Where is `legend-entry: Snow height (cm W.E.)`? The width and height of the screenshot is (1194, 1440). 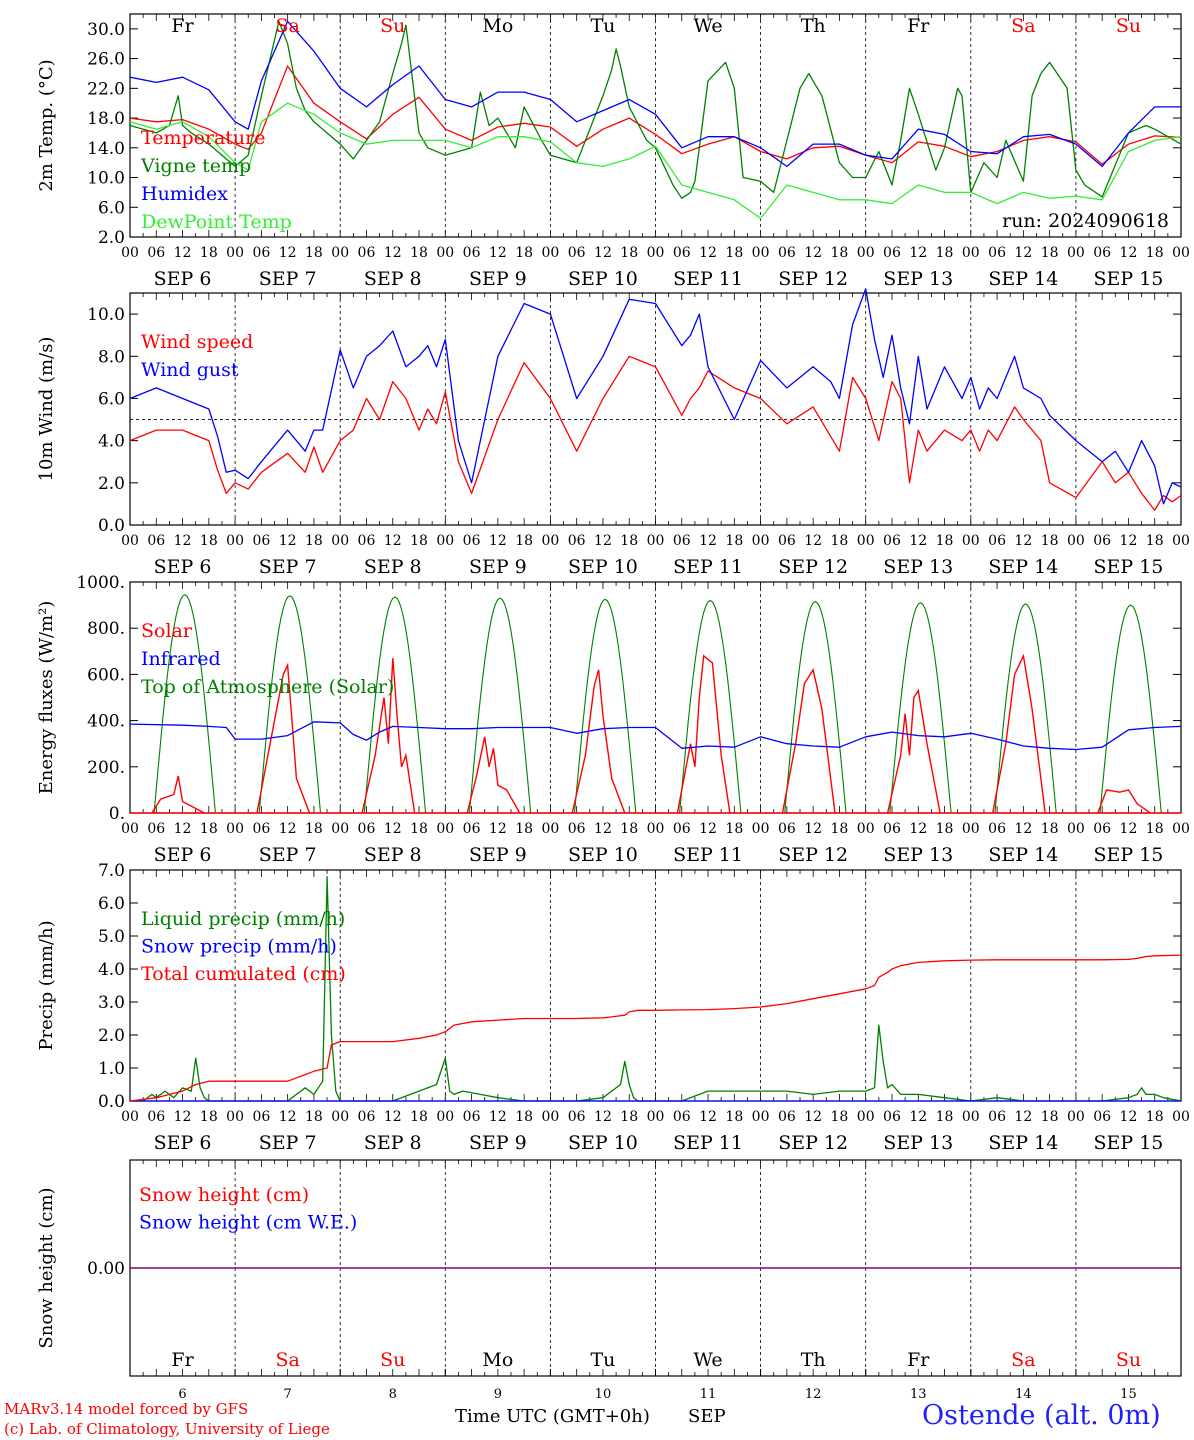
legend-entry: Snow height (cm W.E.) is located at coordinates (248, 1223).